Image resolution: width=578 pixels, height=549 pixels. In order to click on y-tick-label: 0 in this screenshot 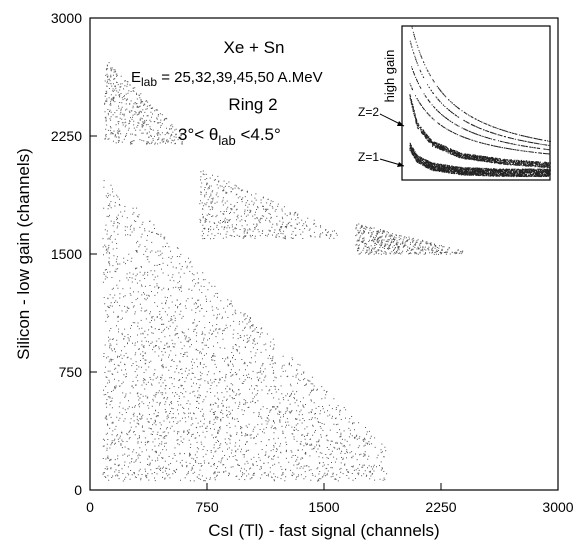, I will do `click(78, 490)`.